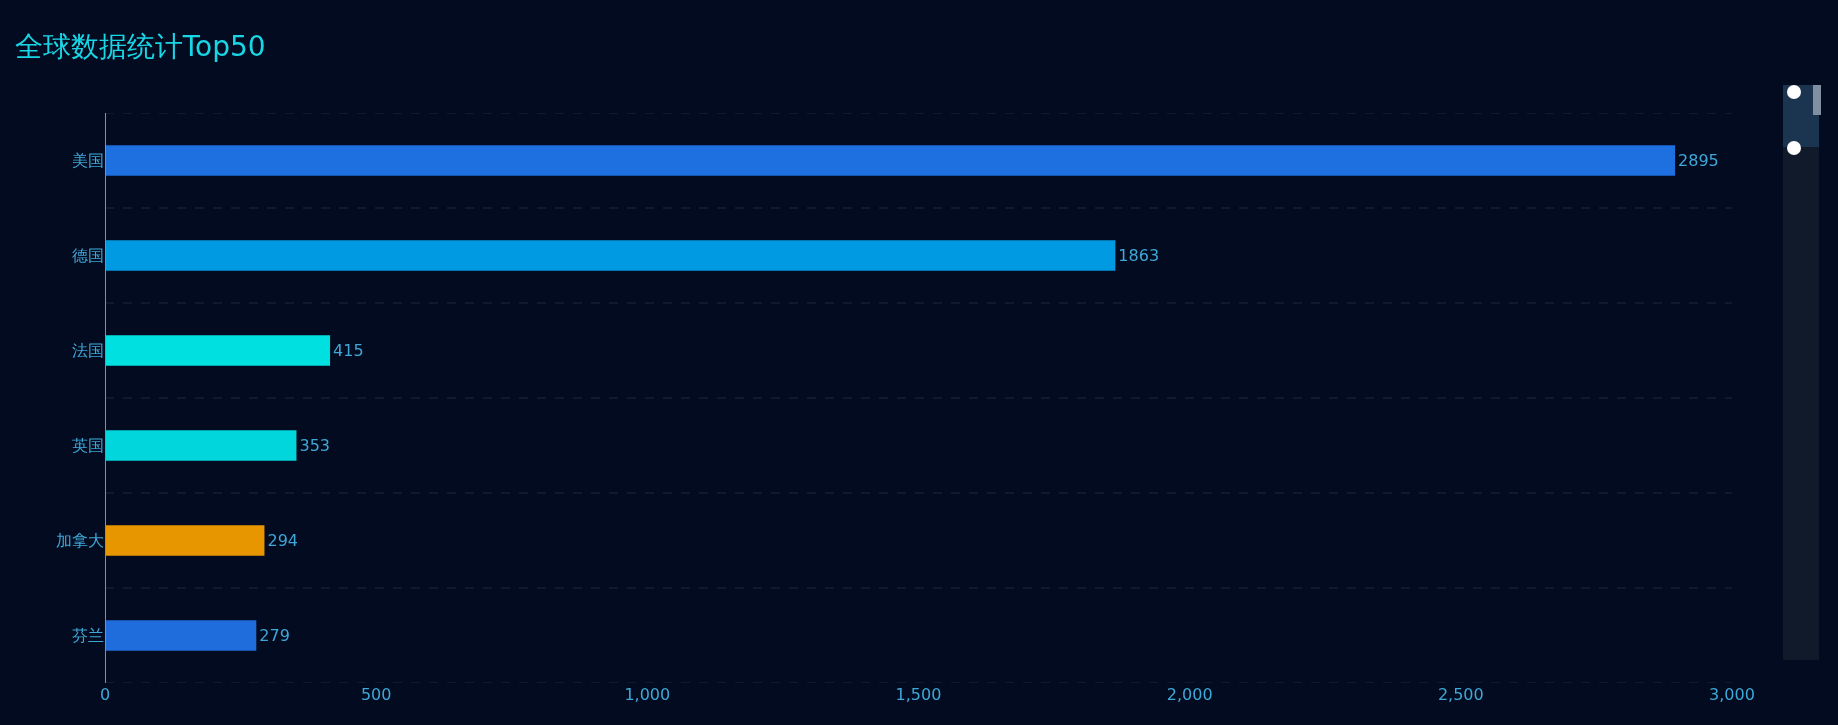 The width and height of the screenshot is (1838, 725). Describe the element at coordinates (348, 350) in the screenshot. I see `data-label: 415` at that location.